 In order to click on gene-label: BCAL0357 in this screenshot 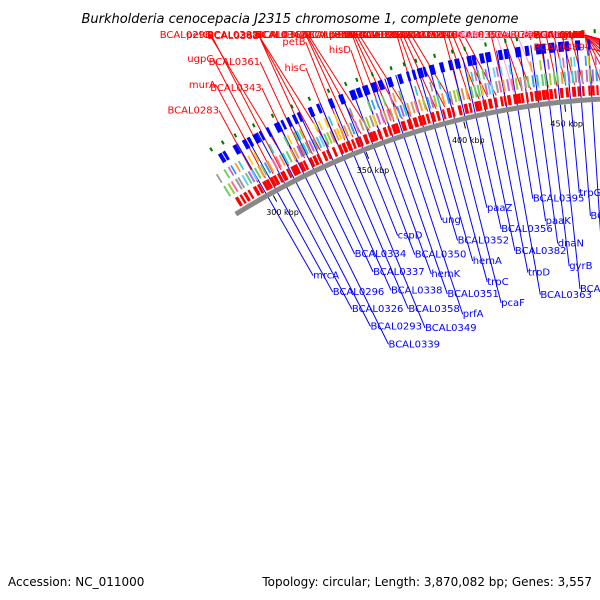, I will do `click(477, 35)`.